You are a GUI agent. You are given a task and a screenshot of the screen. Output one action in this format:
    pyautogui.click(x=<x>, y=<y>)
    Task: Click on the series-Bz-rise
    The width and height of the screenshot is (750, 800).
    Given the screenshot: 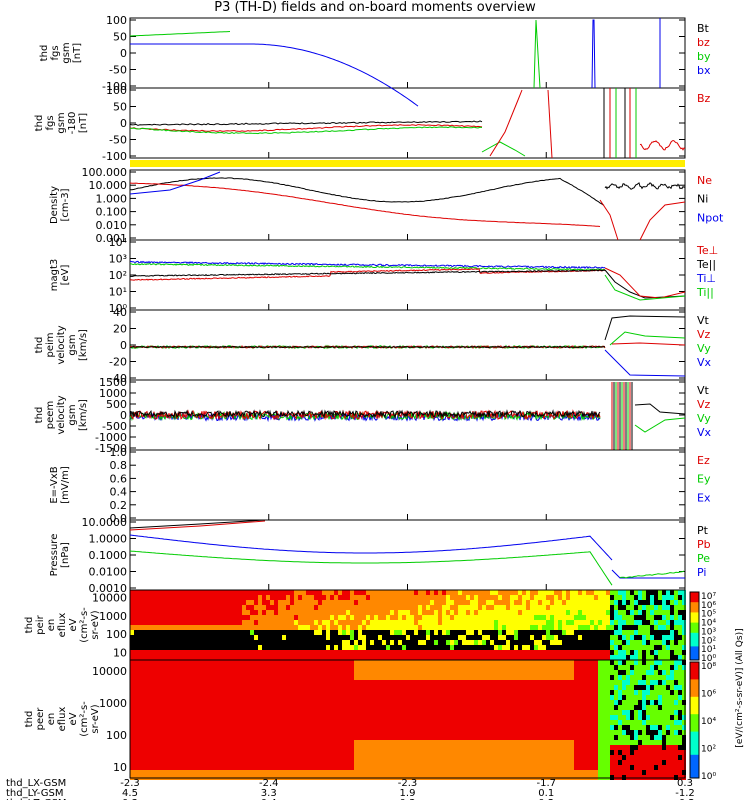 What is the action you would take?
    pyautogui.click(x=506, y=123)
    